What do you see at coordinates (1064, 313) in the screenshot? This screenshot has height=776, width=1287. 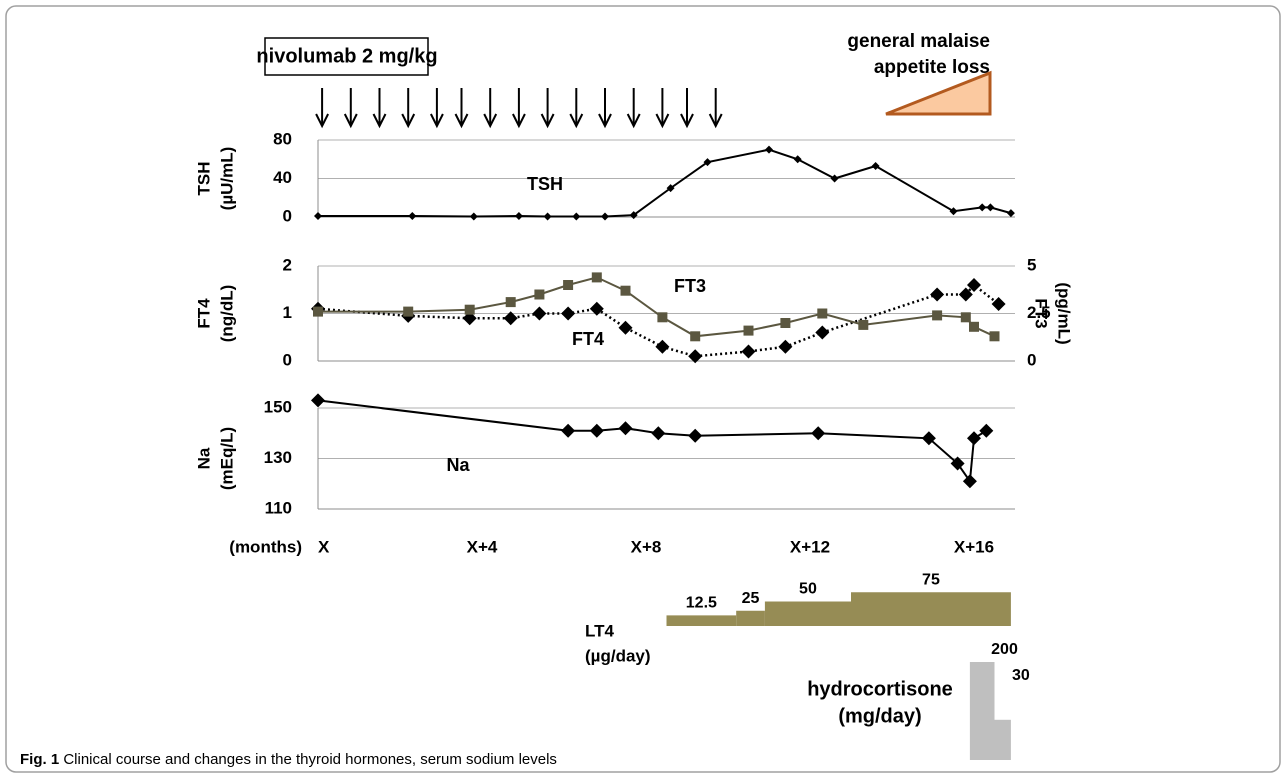 I see `y2-axis-title: (pg/mL)` at bounding box center [1064, 313].